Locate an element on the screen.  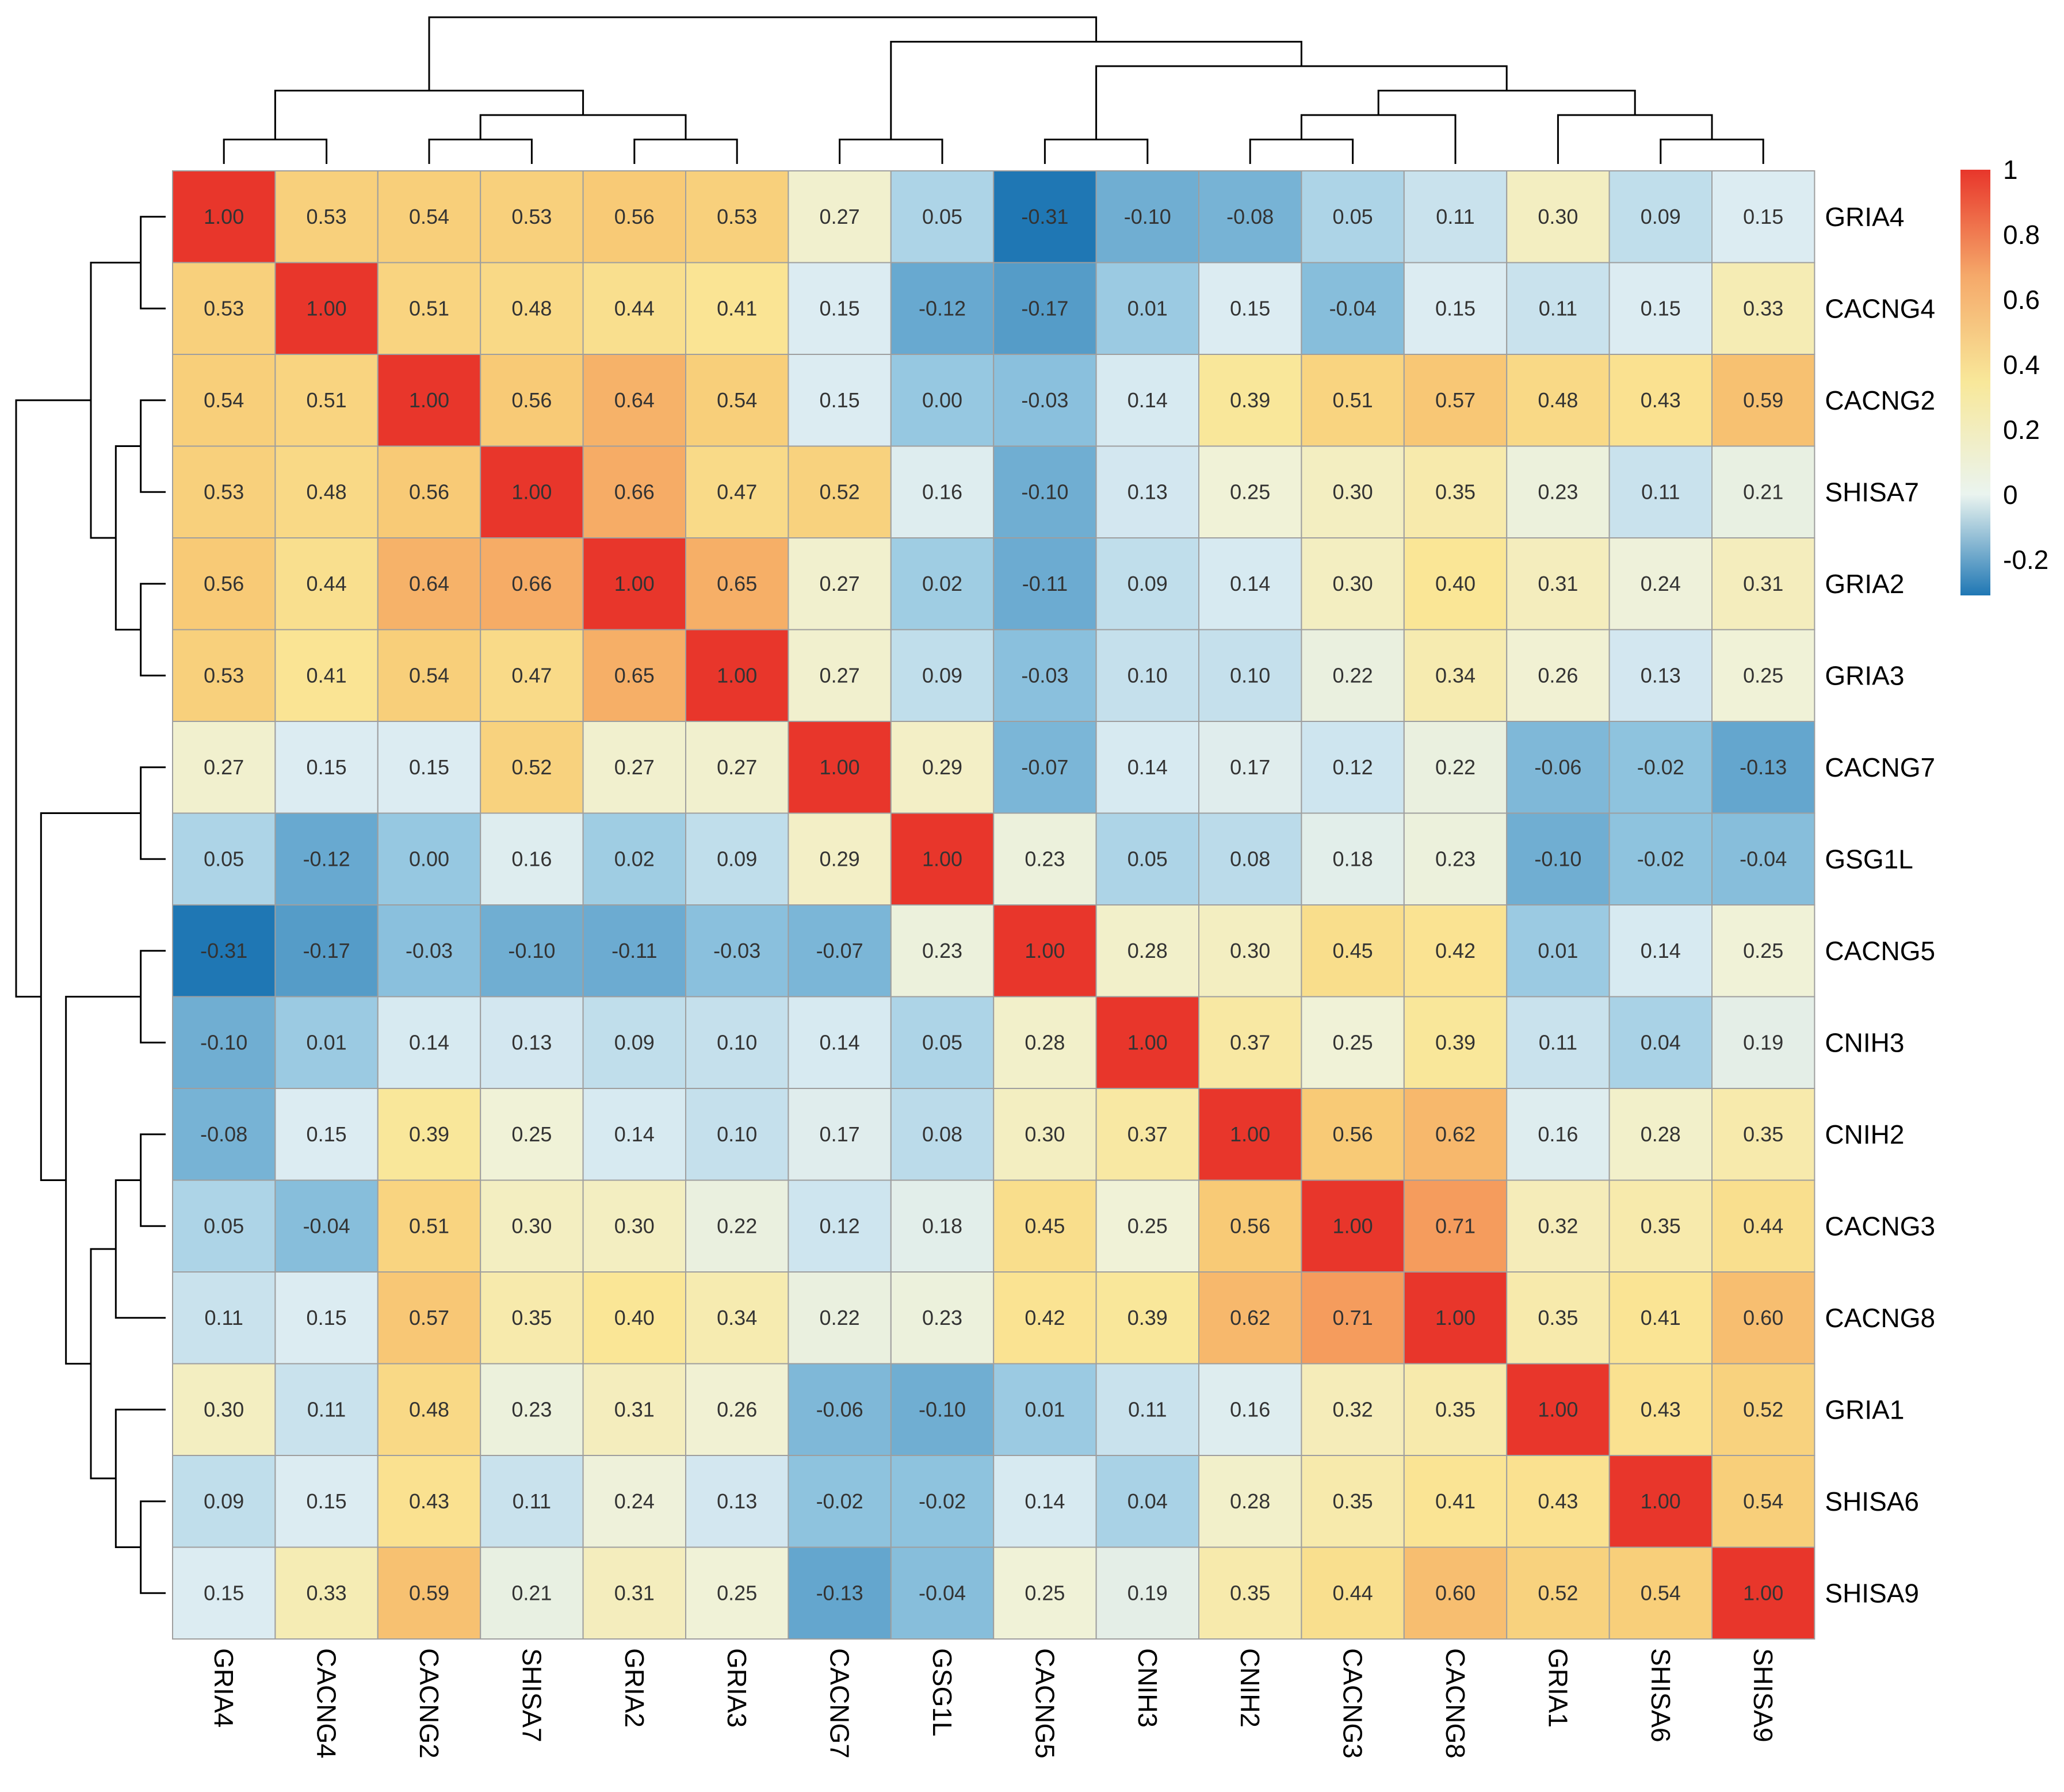
legend-tick-label: 0.4 is located at coordinates (2021, 365).